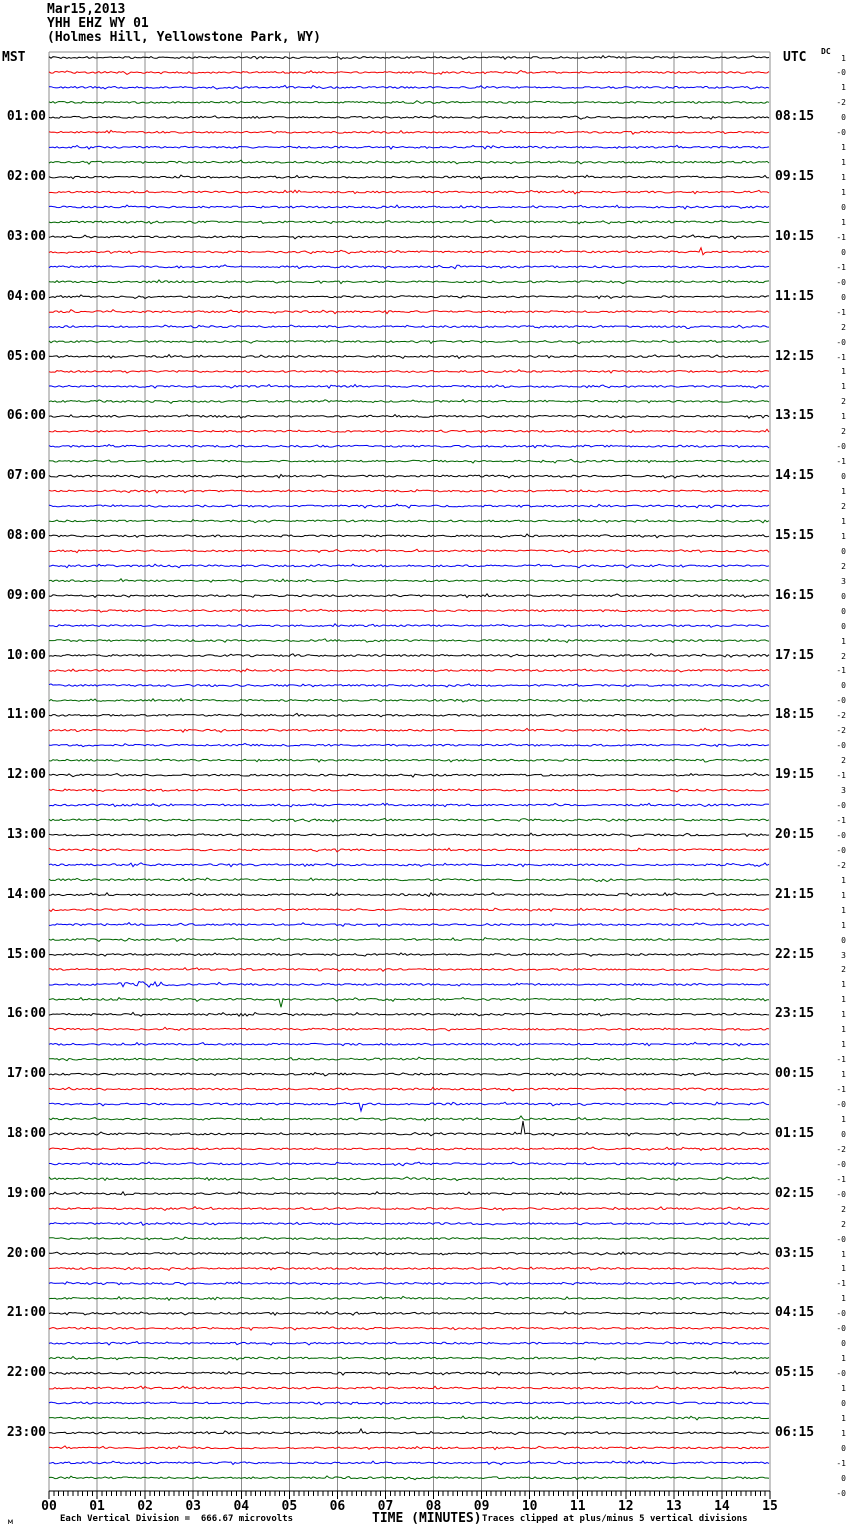 Image resolution: width=850 pixels, height=1534 pixels. What do you see at coordinates (26, 894) in the screenshot?
I see `mst-time-label: 14:00` at bounding box center [26, 894].